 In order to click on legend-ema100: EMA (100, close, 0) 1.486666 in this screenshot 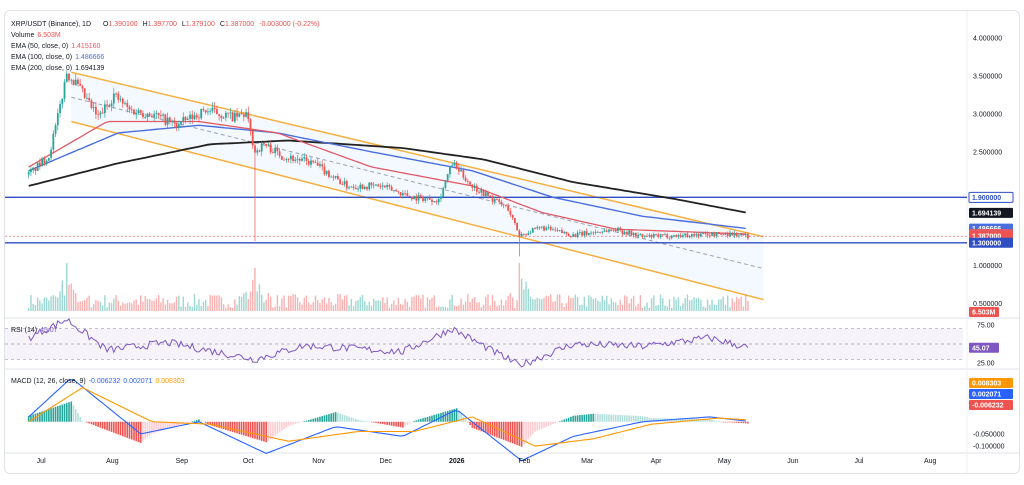, I will do `click(57, 57)`.